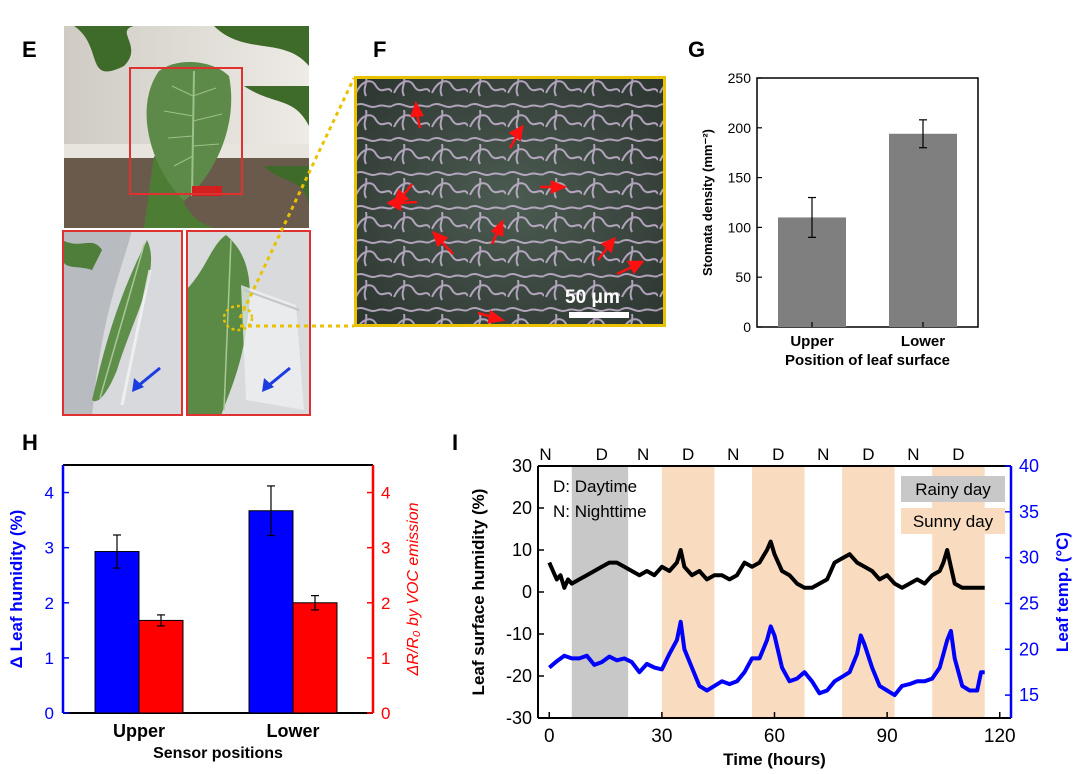 The image size is (1080, 774). I want to click on h-ytick-right-label: 2, so click(385, 603).